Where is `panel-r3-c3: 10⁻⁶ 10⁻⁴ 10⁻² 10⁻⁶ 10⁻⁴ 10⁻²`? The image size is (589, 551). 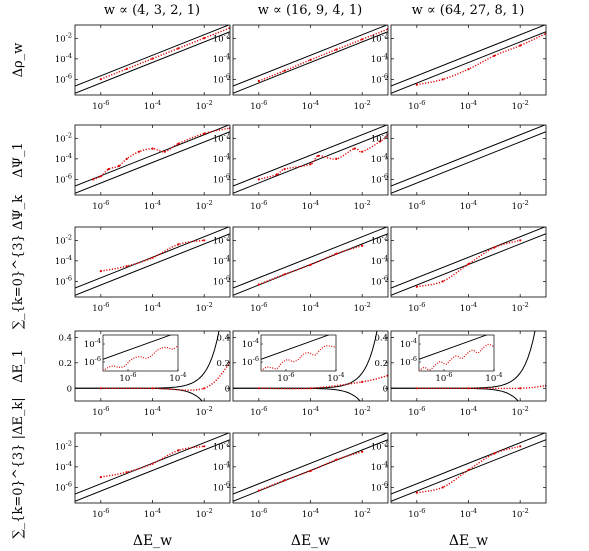
panel-r3-c3: 10⁻⁶ 10⁻⁴ 10⁻² 10⁻⁶ 10⁻⁴ 10⁻² is located at coordinates (459, 270).